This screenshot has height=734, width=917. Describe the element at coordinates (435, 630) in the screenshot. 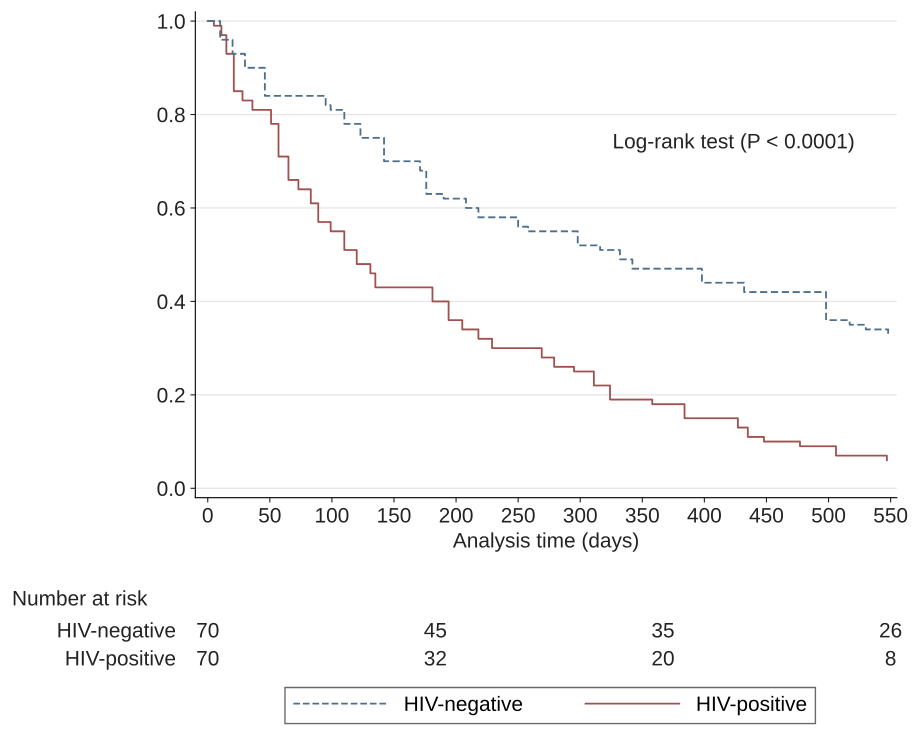

I see `text: 45` at that location.